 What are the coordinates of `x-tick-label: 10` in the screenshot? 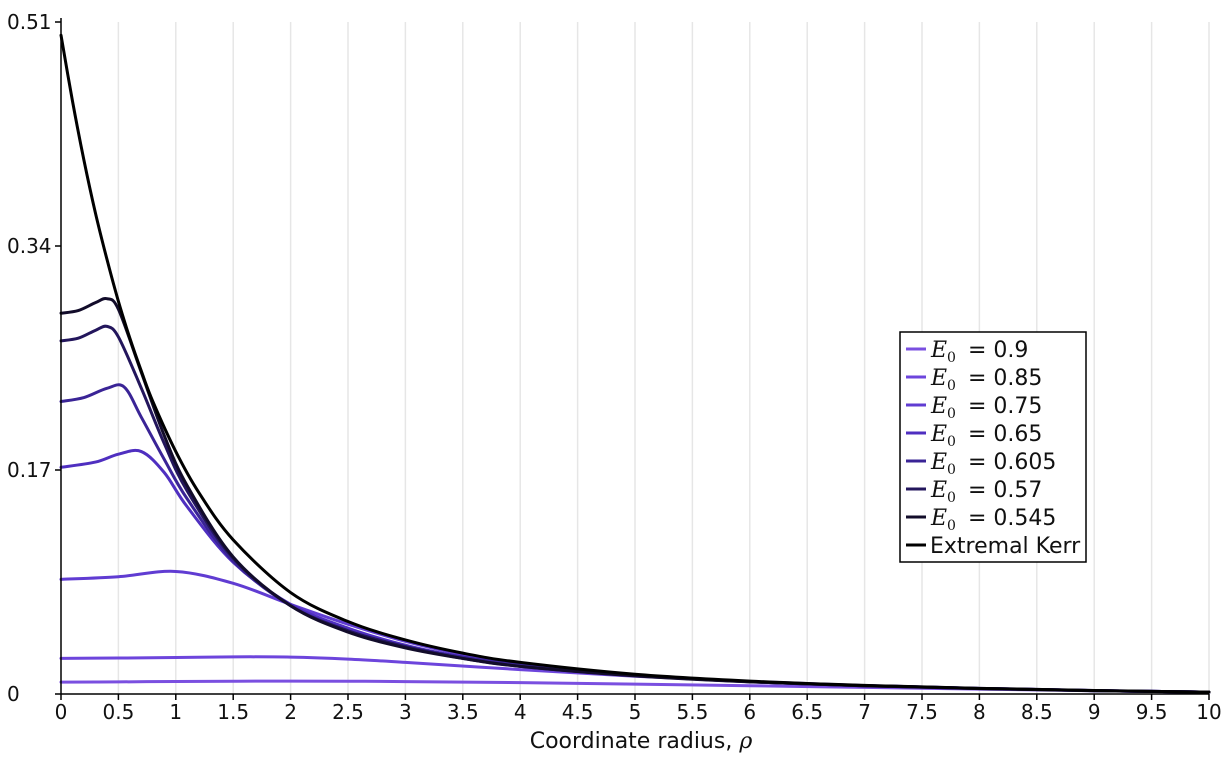 It's located at (1208, 712).